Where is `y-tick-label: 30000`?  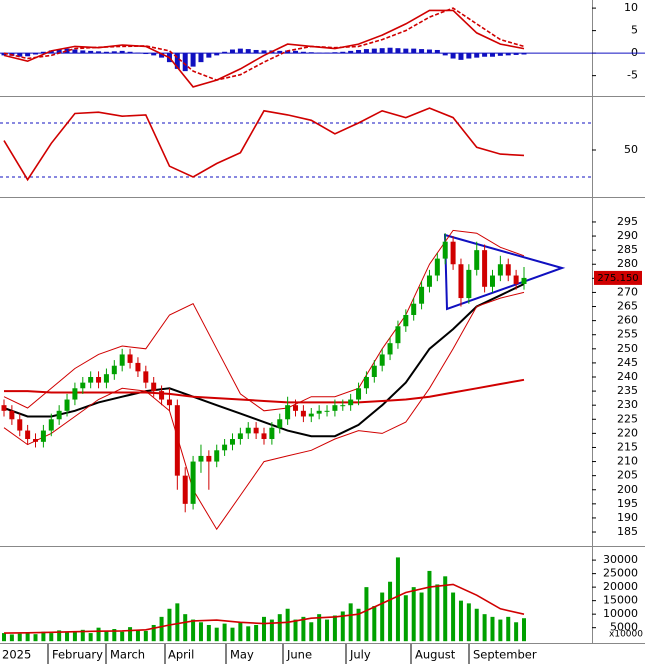
y-tick-label: 30000 is located at coordinates (620, 559).